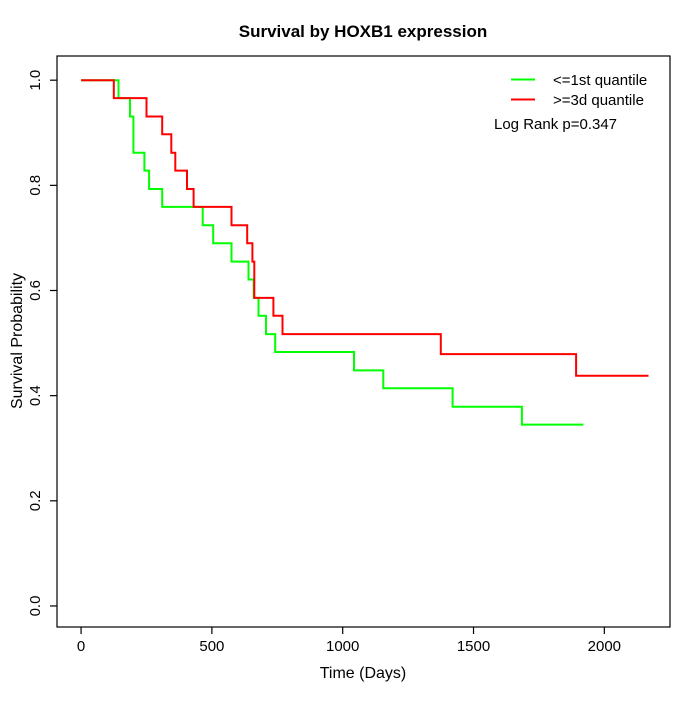 This screenshot has height=705, width=700. I want to click on y-axis-label: Survival Probability, so click(17, 341).